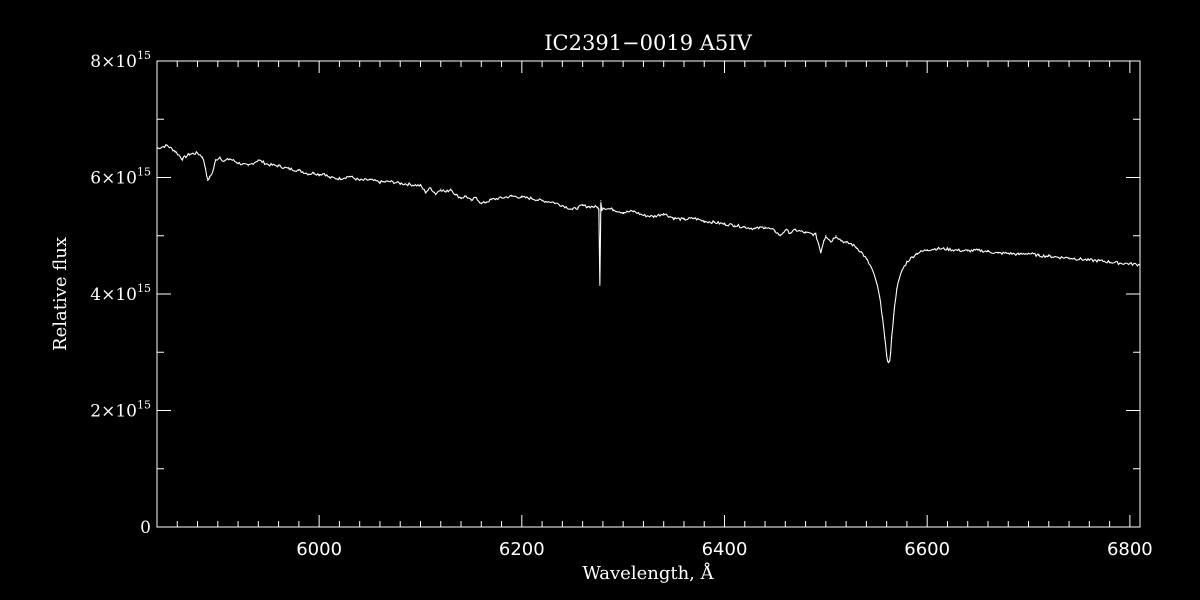 The width and height of the screenshot is (1200, 600). Describe the element at coordinates (1130, 549) in the screenshot. I see `x-tick-label: 6800` at that location.